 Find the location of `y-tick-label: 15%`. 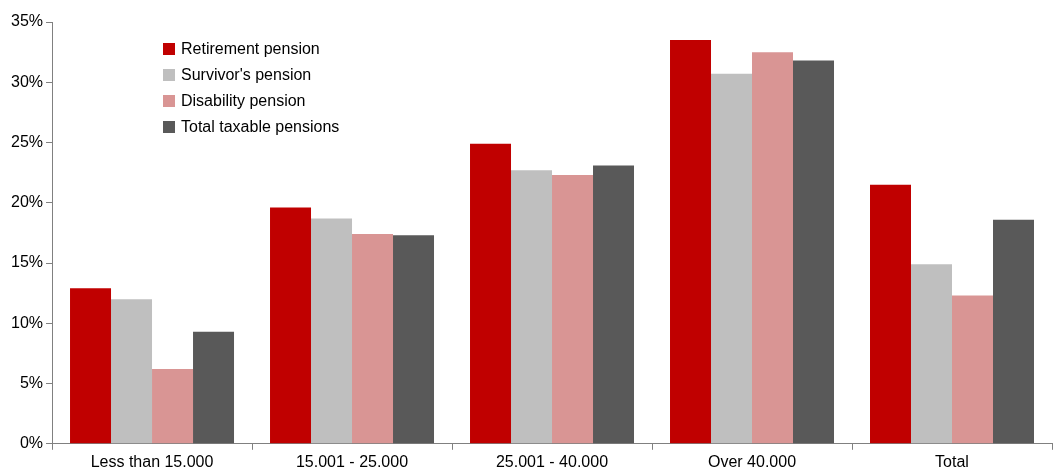

y-tick-label: 15% is located at coordinates (27, 262).